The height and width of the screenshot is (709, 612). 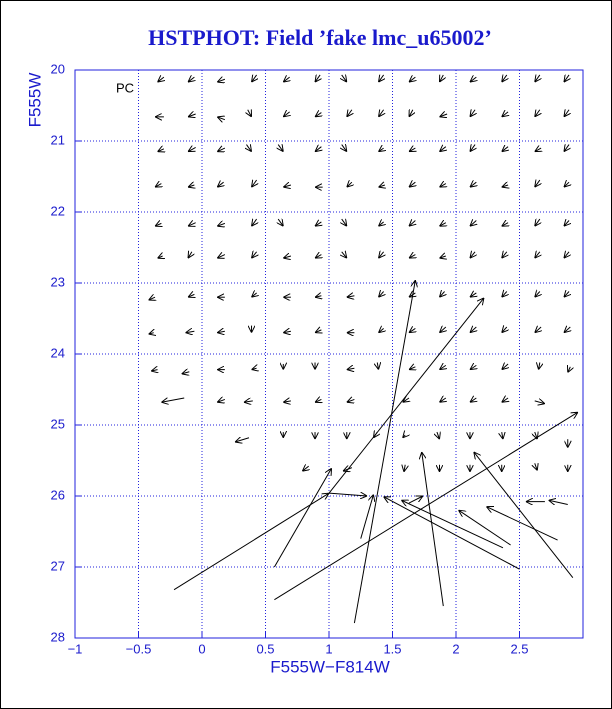 I want to click on x-tick-label: 0.5, so click(x=265, y=648).